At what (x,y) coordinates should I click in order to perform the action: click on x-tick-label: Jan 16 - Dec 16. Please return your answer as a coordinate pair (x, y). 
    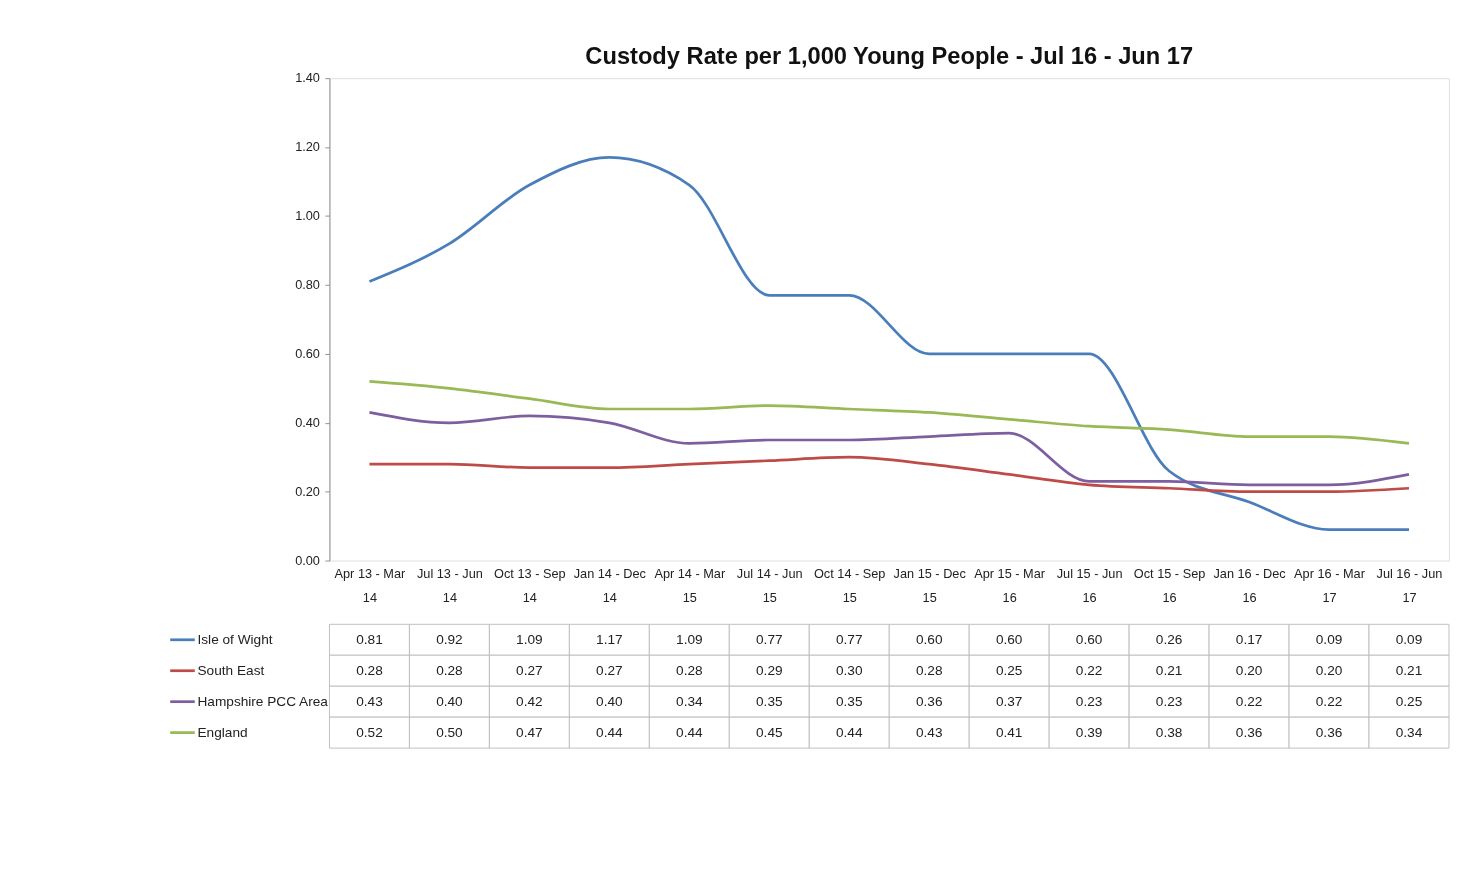
    Looking at the image, I should click on (1250, 586).